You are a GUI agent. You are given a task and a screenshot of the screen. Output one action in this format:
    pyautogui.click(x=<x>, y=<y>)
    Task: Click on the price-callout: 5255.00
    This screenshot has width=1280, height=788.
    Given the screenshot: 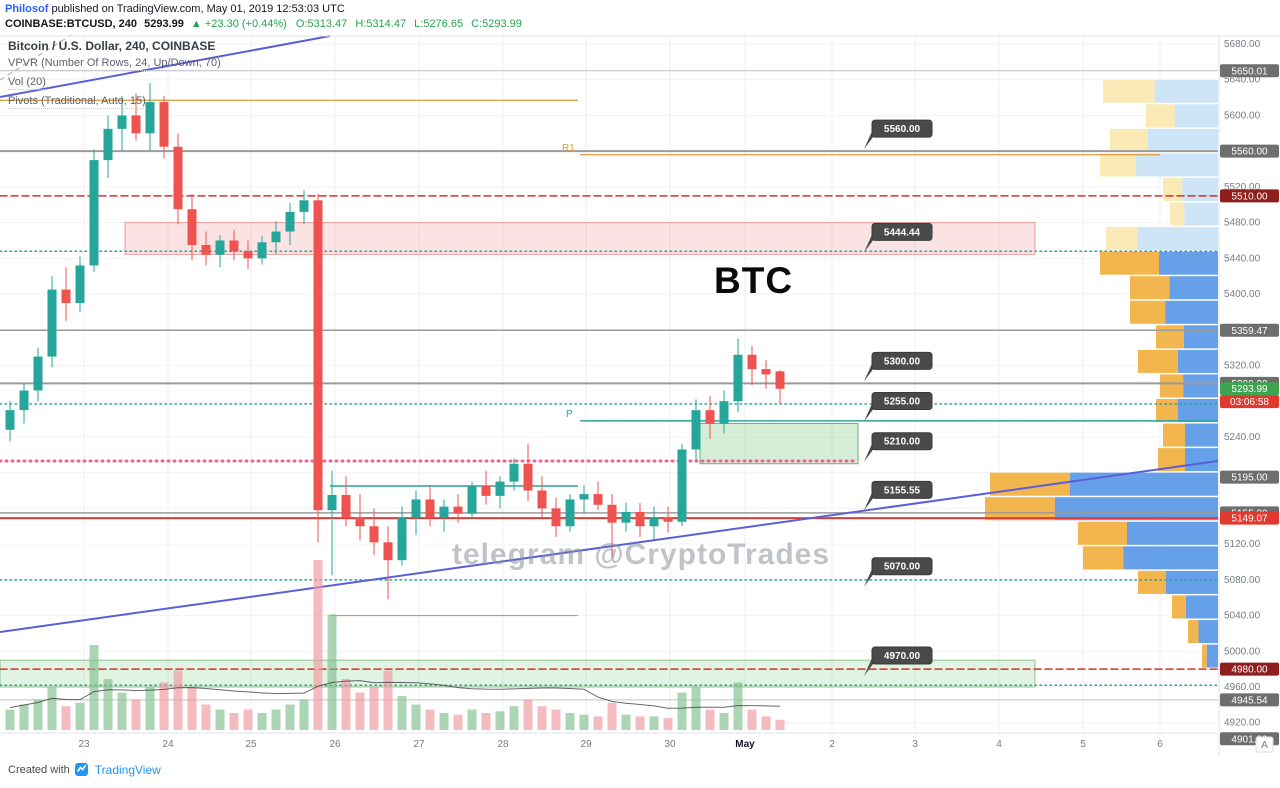 What is the action you would take?
    pyautogui.click(x=898, y=407)
    